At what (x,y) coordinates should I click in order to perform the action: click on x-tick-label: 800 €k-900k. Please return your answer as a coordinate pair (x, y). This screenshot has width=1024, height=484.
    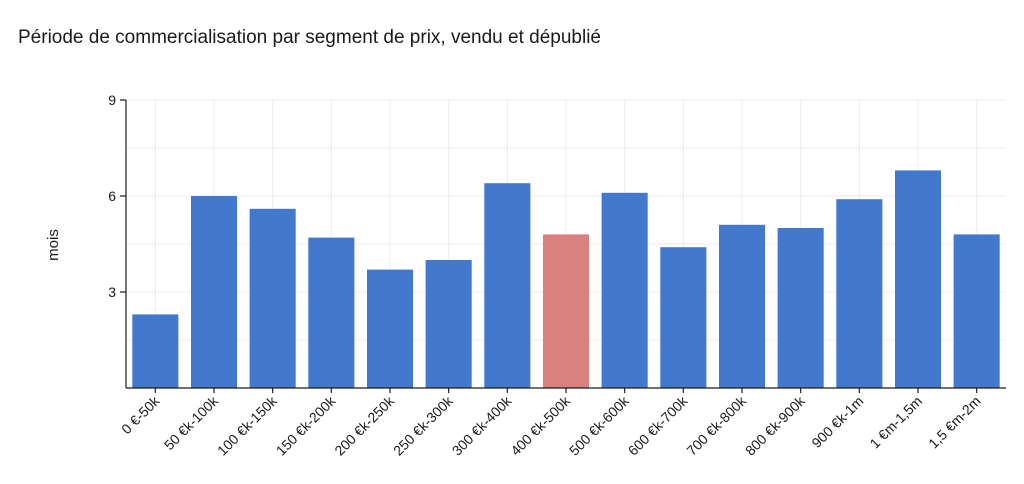
    Looking at the image, I should click on (775, 425).